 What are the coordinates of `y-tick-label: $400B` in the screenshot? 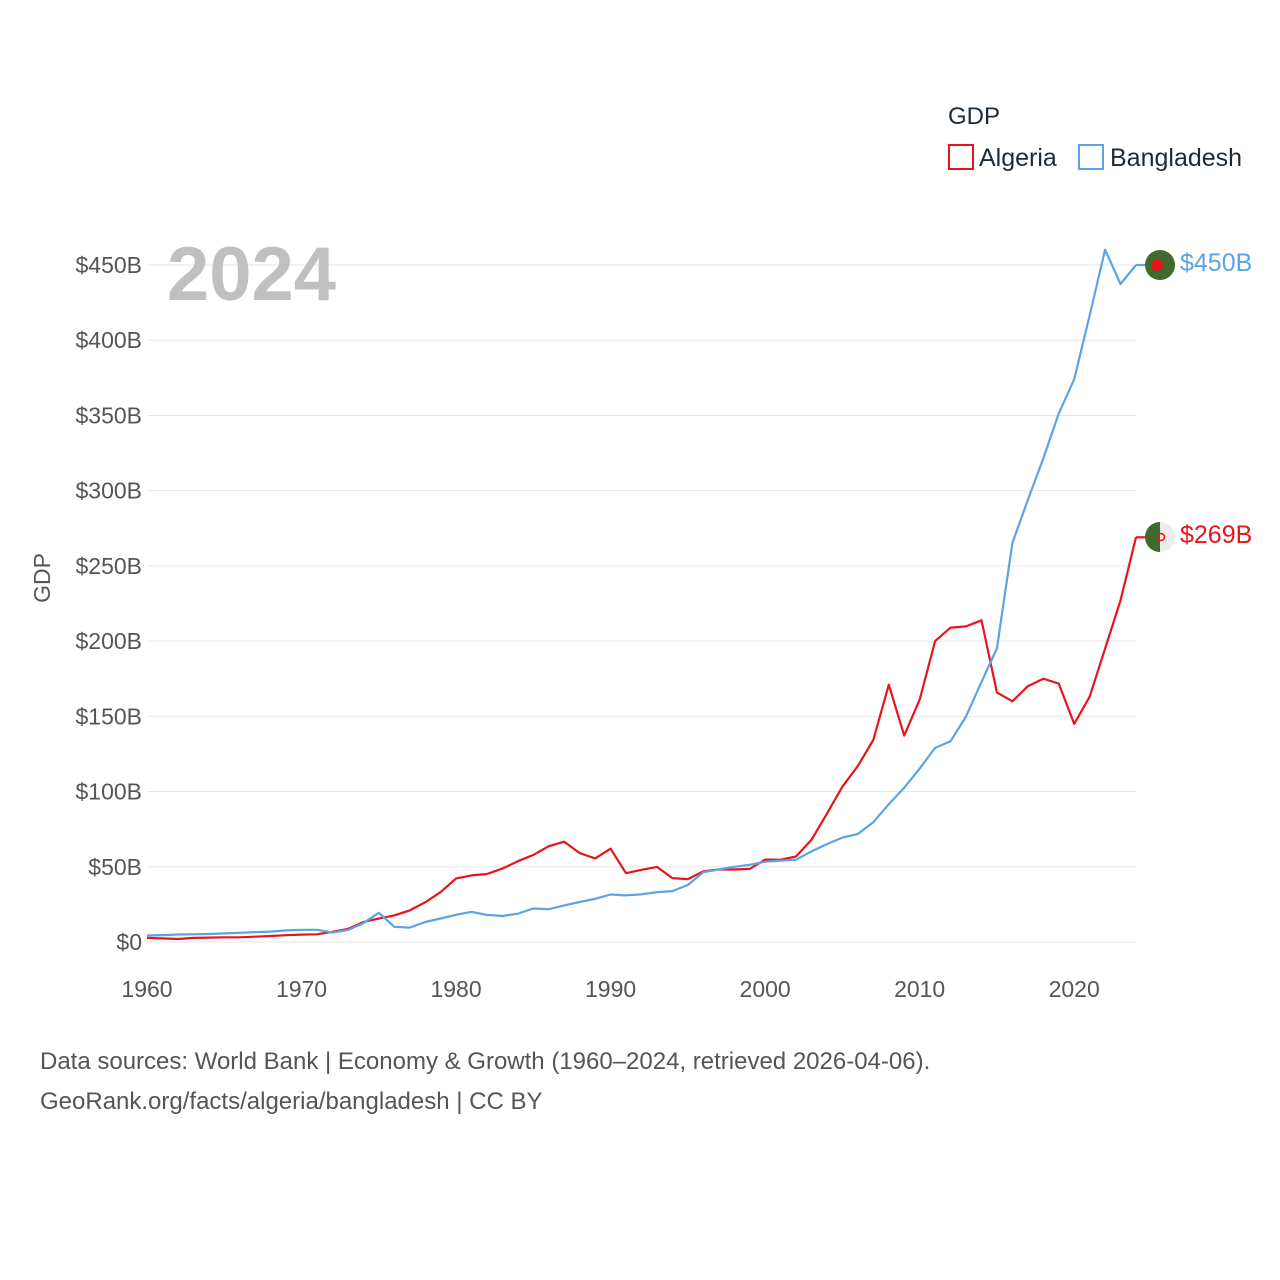 It's located at (108, 340).